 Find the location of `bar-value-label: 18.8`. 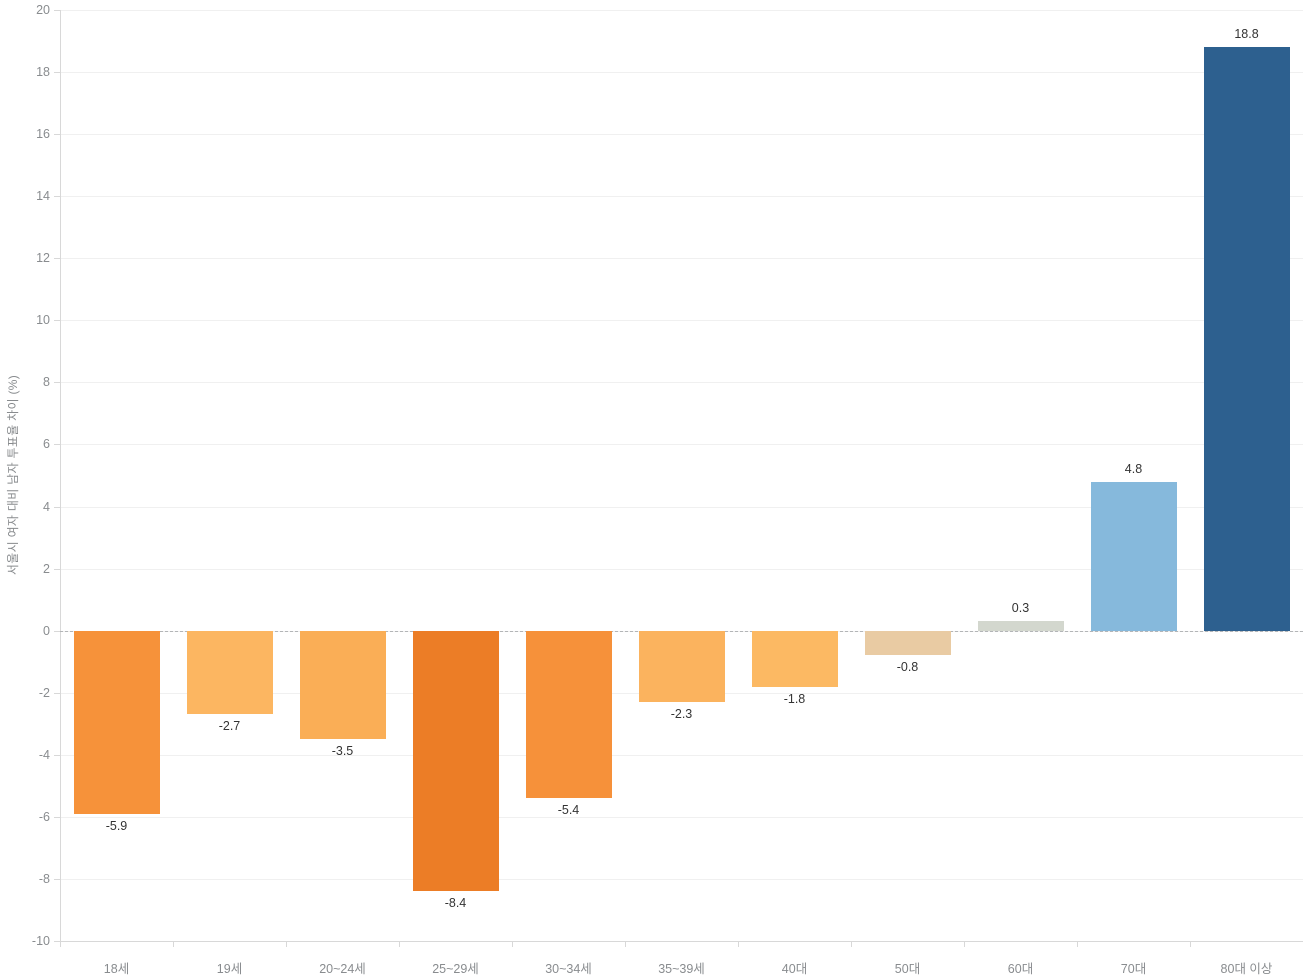

bar-value-label: 18.8 is located at coordinates (1246, 34).